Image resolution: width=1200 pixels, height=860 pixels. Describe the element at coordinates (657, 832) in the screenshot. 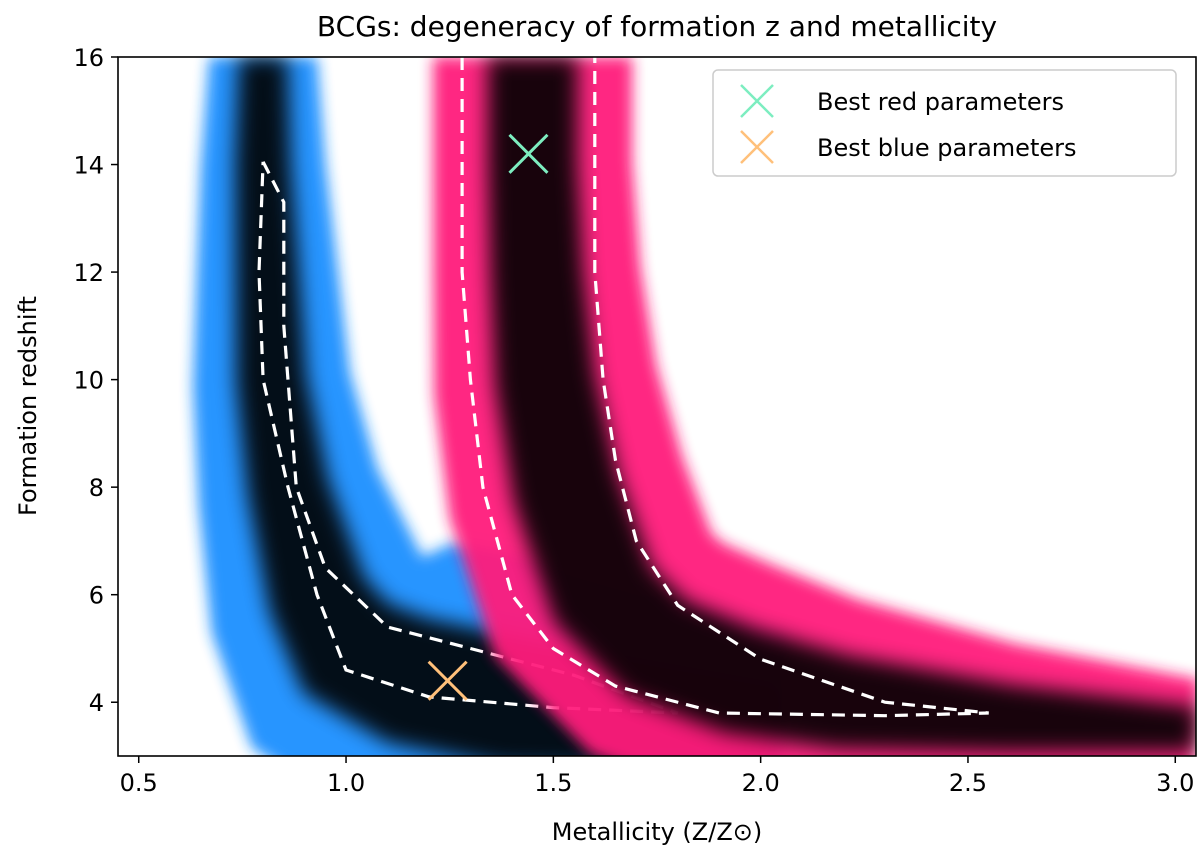

I see `x-axis-label: Metallicity (Z/Z⊙)` at that location.